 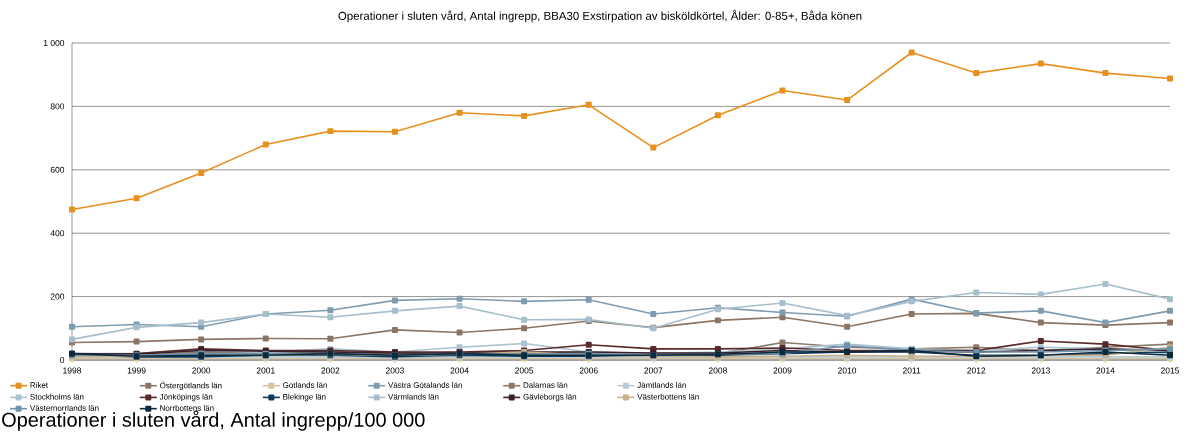 What do you see at coordinates (1040, 370) in the screenshot?
I see `x-tick-label: 2013` at bounding box center [1040, 370].